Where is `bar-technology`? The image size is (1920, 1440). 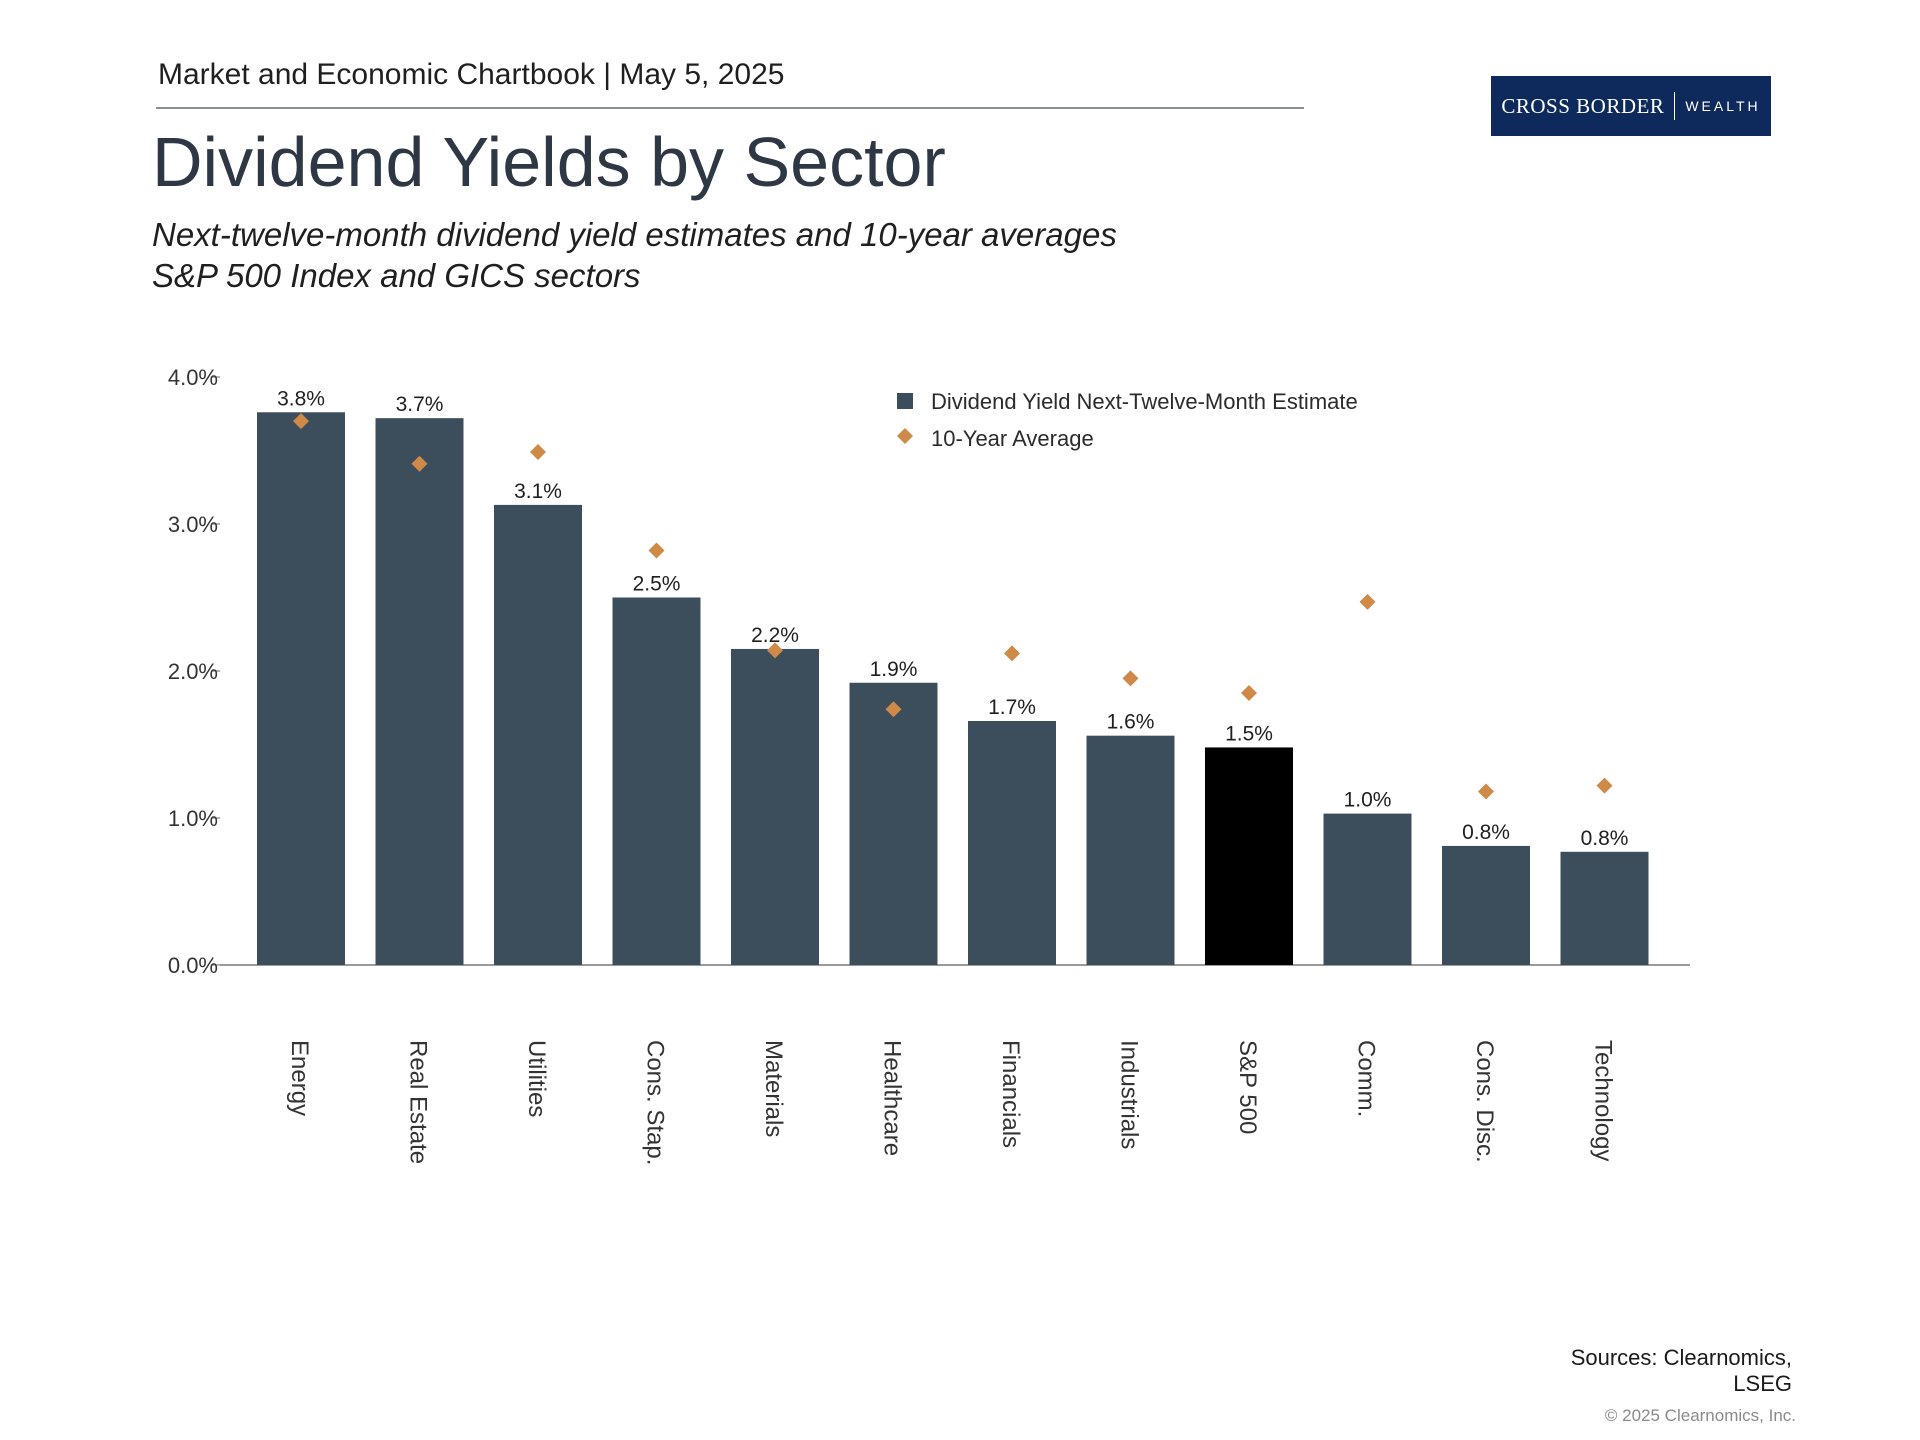 bar-technology is located at coordinates (1604, 908).